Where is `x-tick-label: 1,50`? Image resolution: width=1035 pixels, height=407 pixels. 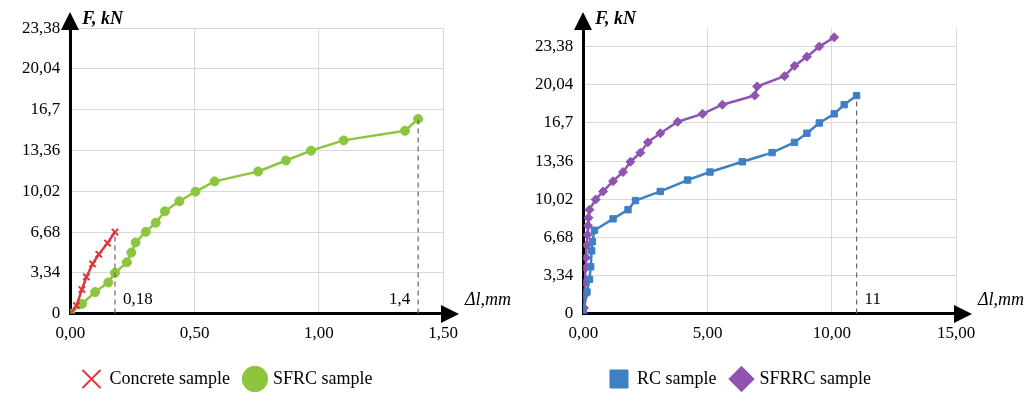
x-tick-label: 1,50 is located at coordinates (443, 333).